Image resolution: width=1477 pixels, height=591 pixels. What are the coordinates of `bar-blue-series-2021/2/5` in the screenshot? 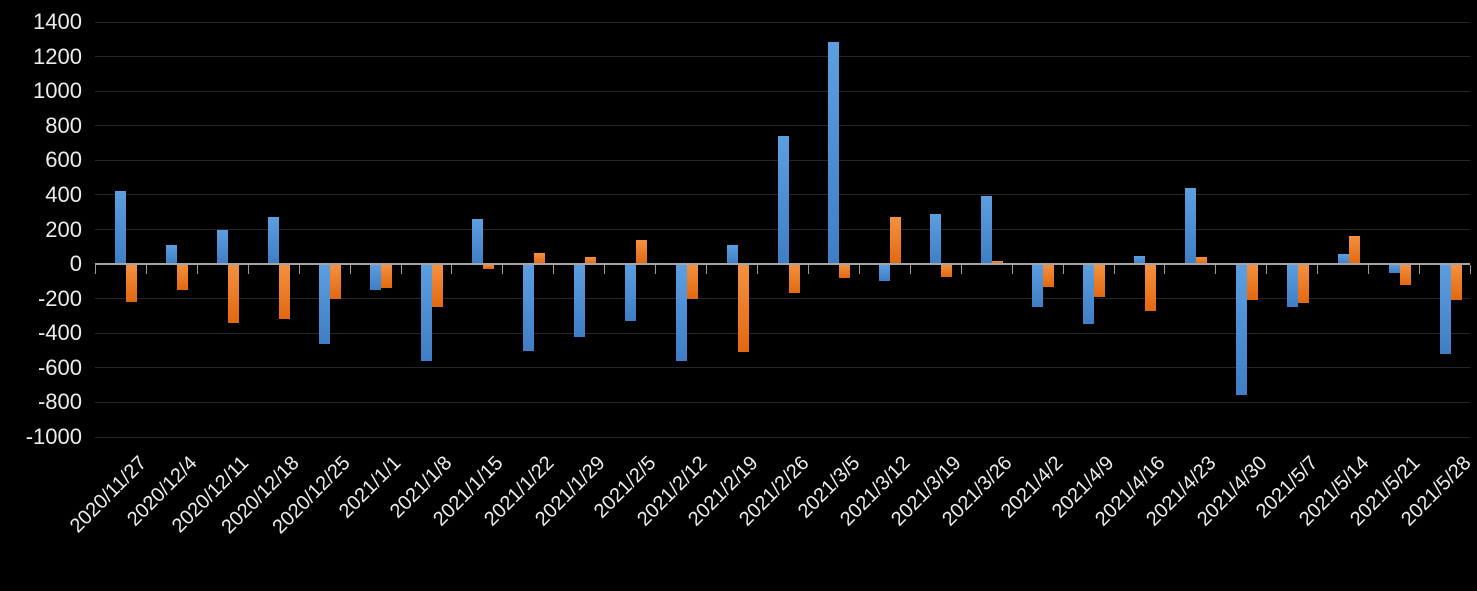 It's located at (630, 293).